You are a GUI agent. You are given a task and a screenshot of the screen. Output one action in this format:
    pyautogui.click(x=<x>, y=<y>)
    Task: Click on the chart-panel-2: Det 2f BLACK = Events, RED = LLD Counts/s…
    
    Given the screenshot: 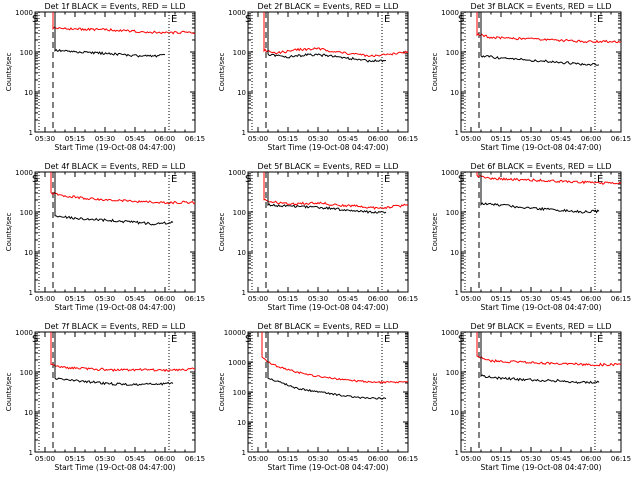 What is the action you would take?
    pyautogui.click(x=318, y=77)
    